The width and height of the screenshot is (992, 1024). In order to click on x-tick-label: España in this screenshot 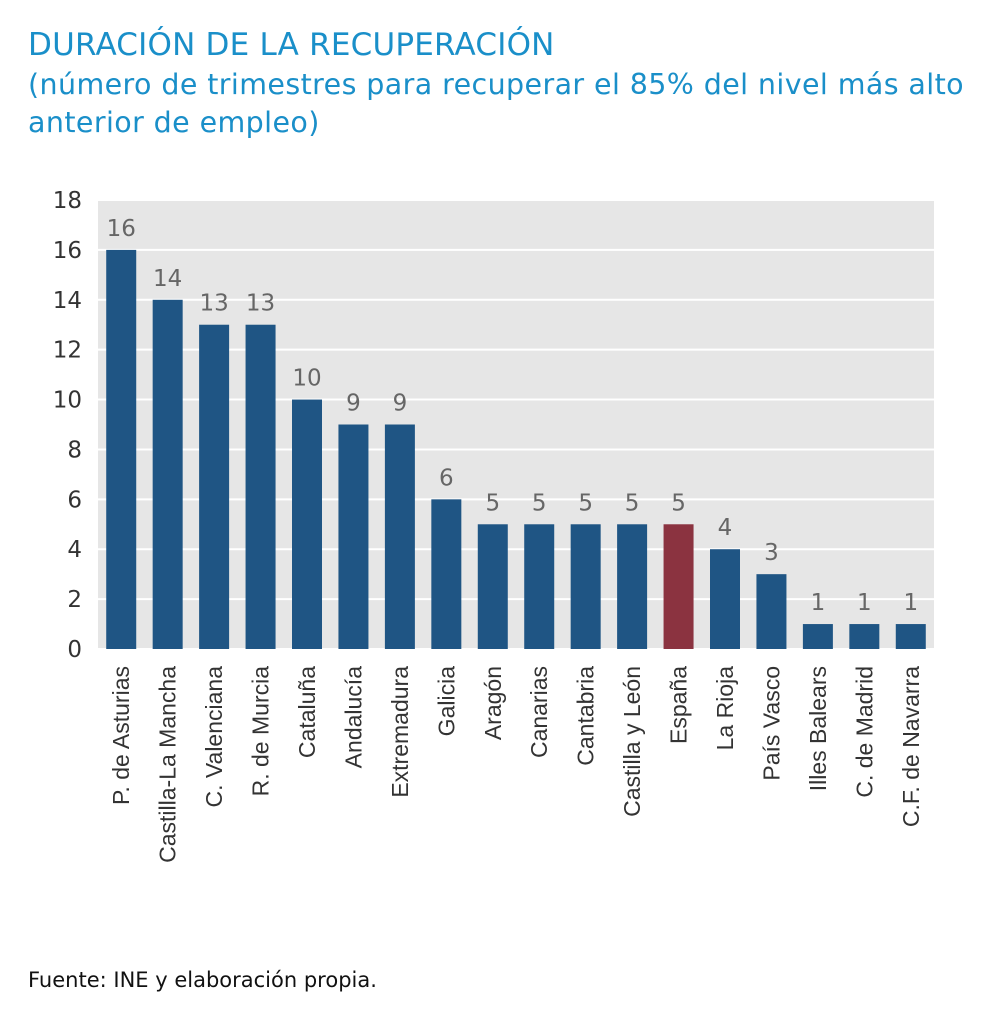, I will do `click(679, 705)`.